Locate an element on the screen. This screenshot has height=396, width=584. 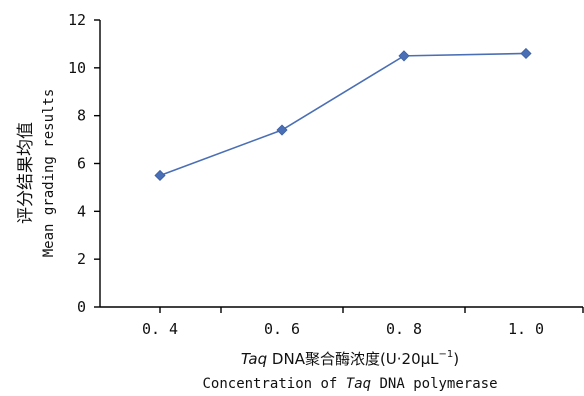
x-tick-label: 0. 6 is located at coordinates (282, 329).